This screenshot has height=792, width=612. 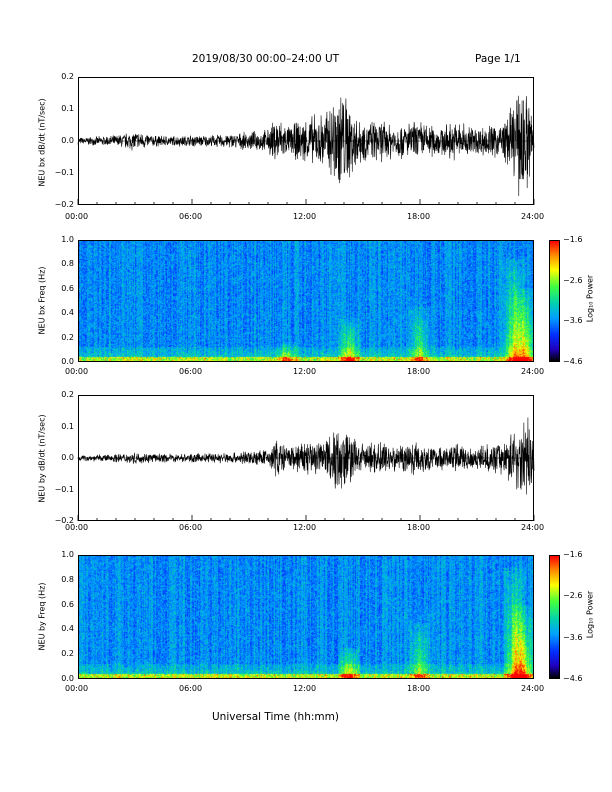 What do you see at coordinates (266, 59) in the screenshot?
I see `plot-date-range: 2019/08/30 00:00–24:00 UT` at bounding box center [266, 59].